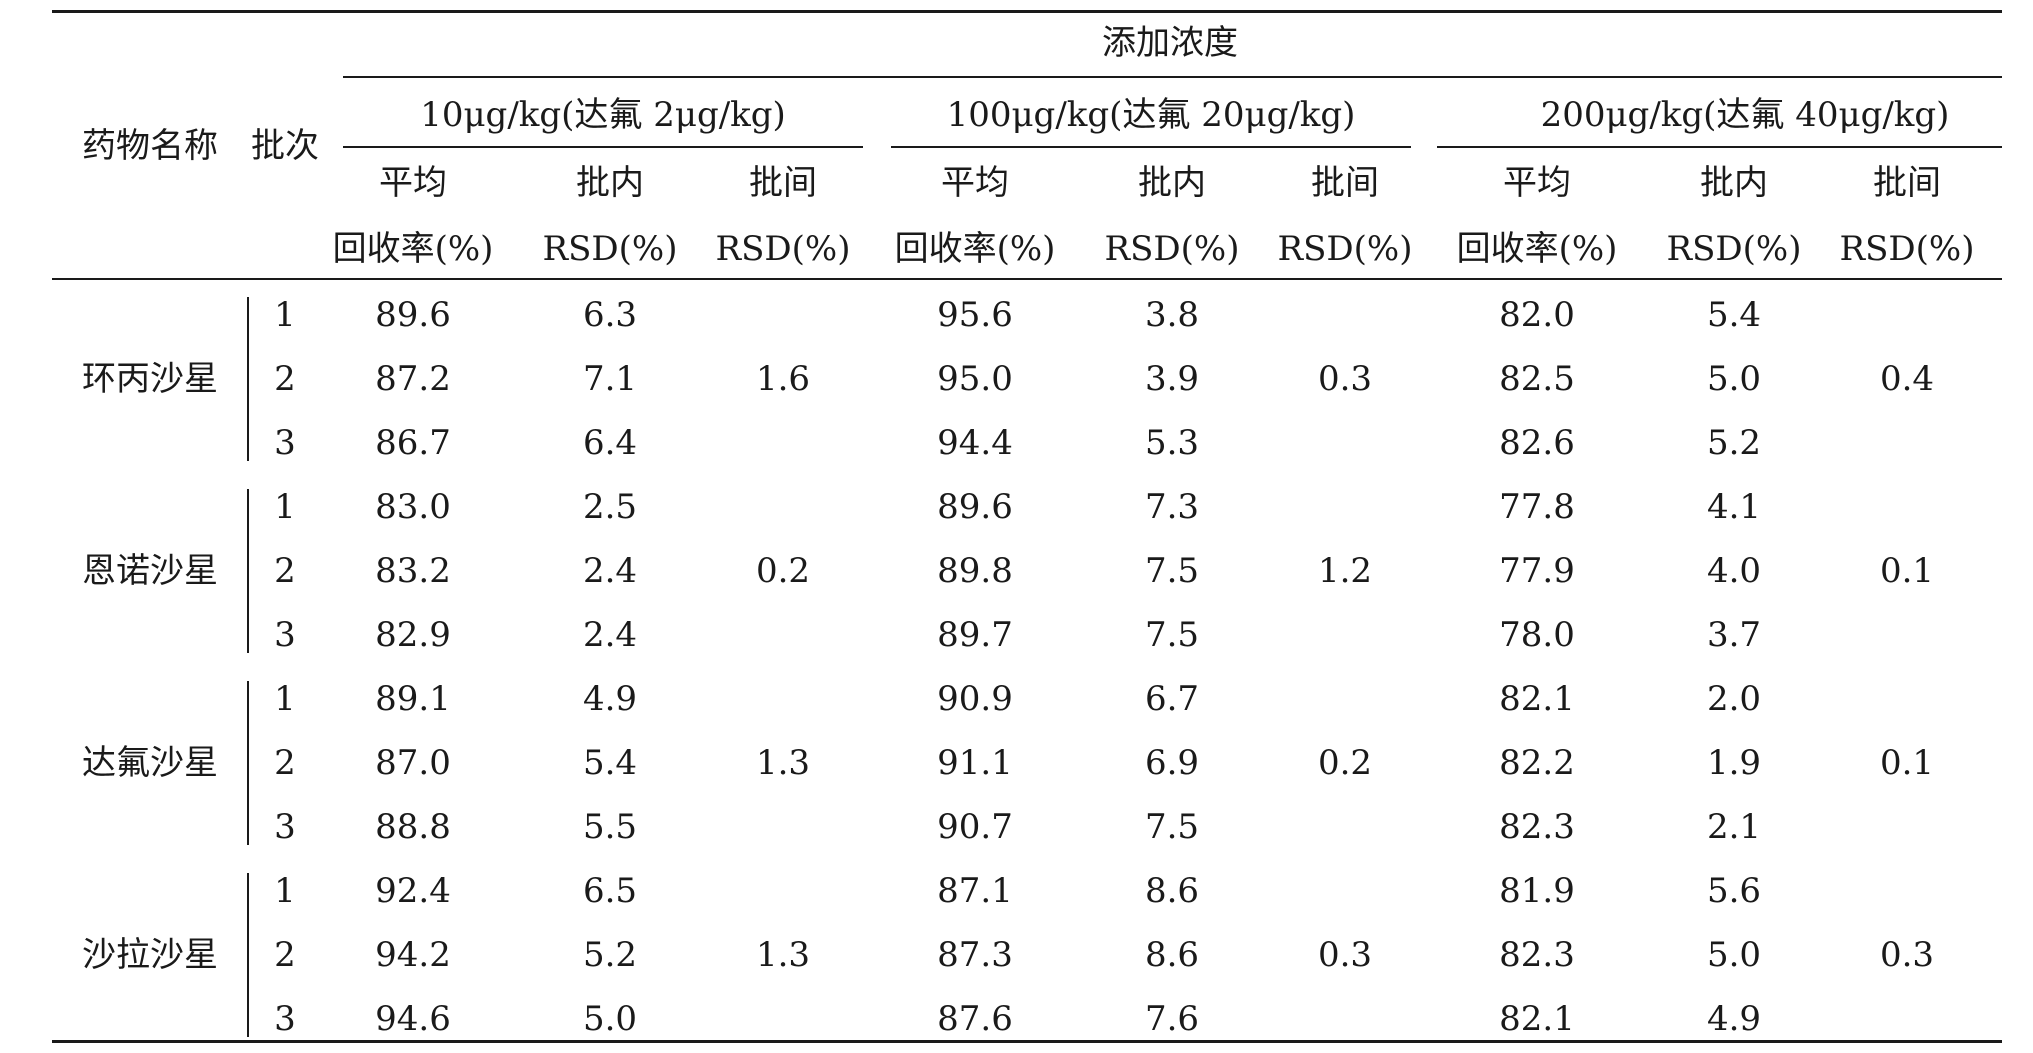 The image size is (2033, 1053). What do you see at coordinates (603, 147) in the screenshot?
I see `level-1-underline` at bounding box center [603, 147].